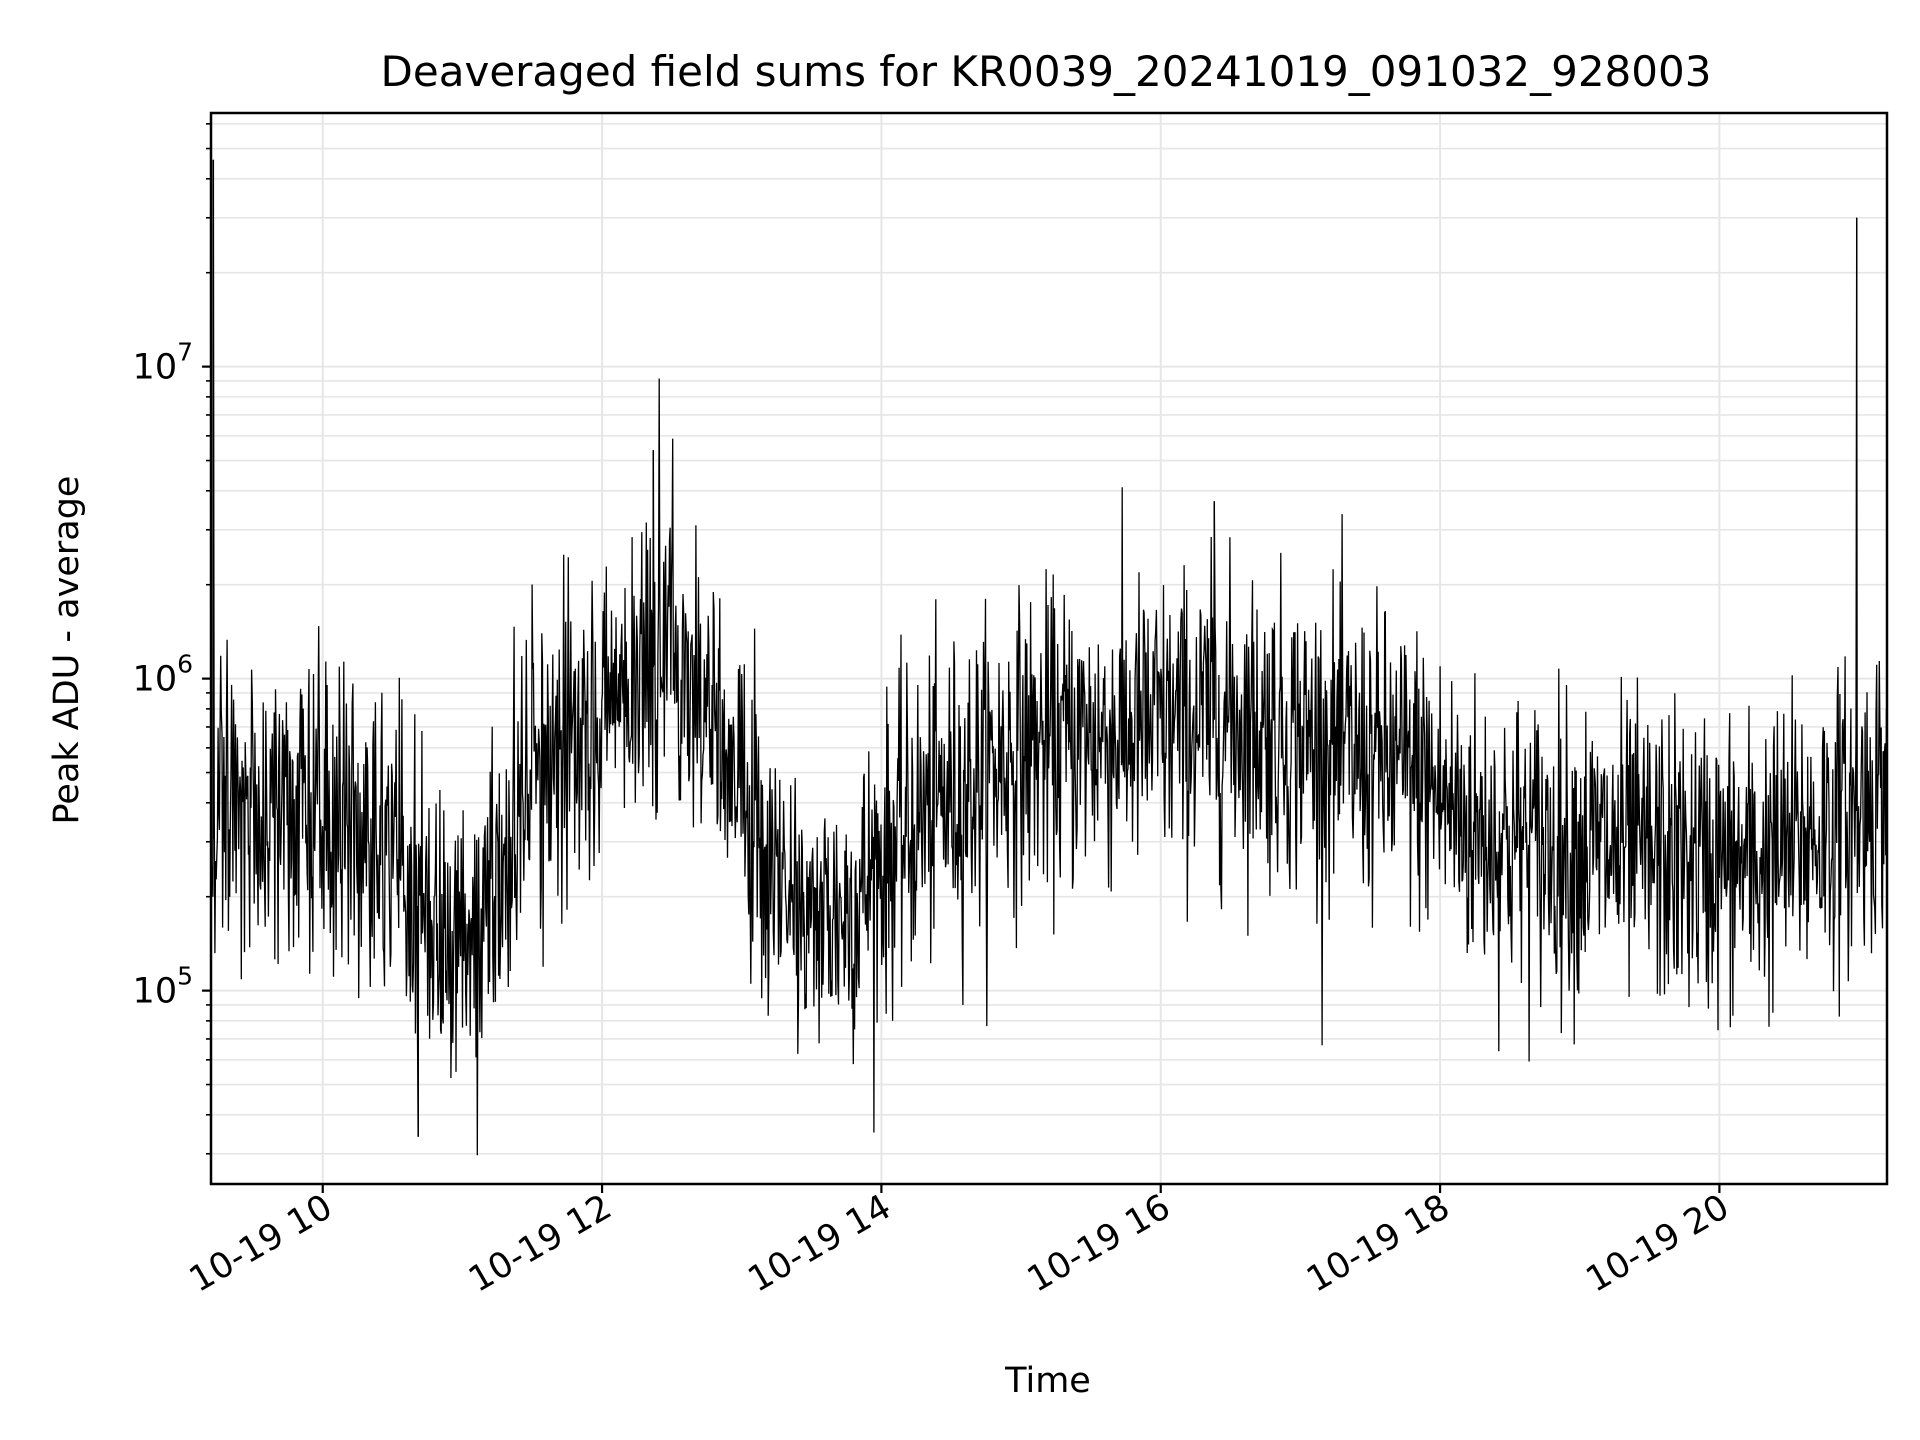 The height and width of the screenshot is (1440, 1920). Describe the element at coordinates (1047, 1381) in the screenshot. I see `x-axis-label: Time` at that location.